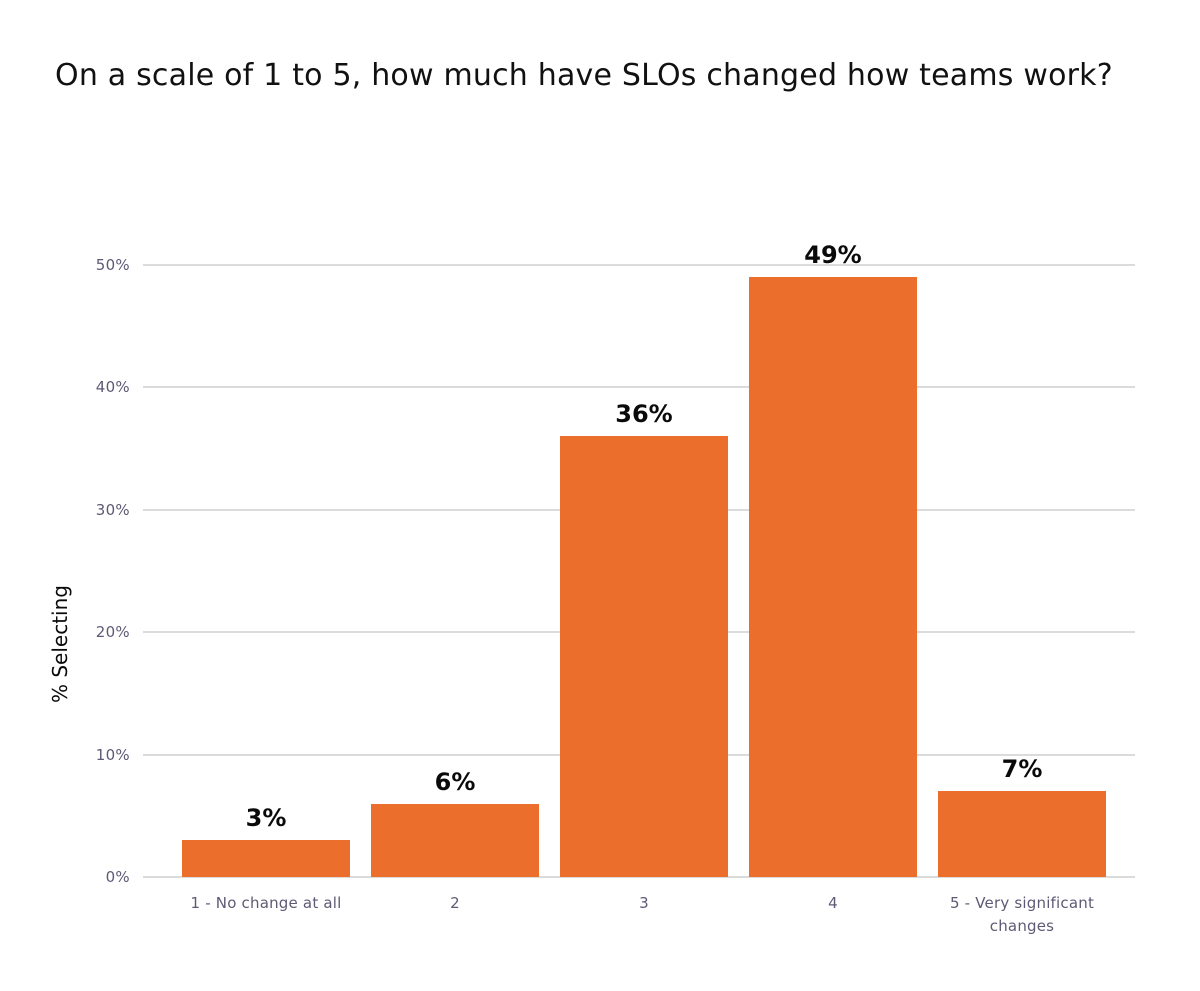 This screenshot has height=991, width=1200. I want to click on y-tick-label: 40%, so click(112, 387).